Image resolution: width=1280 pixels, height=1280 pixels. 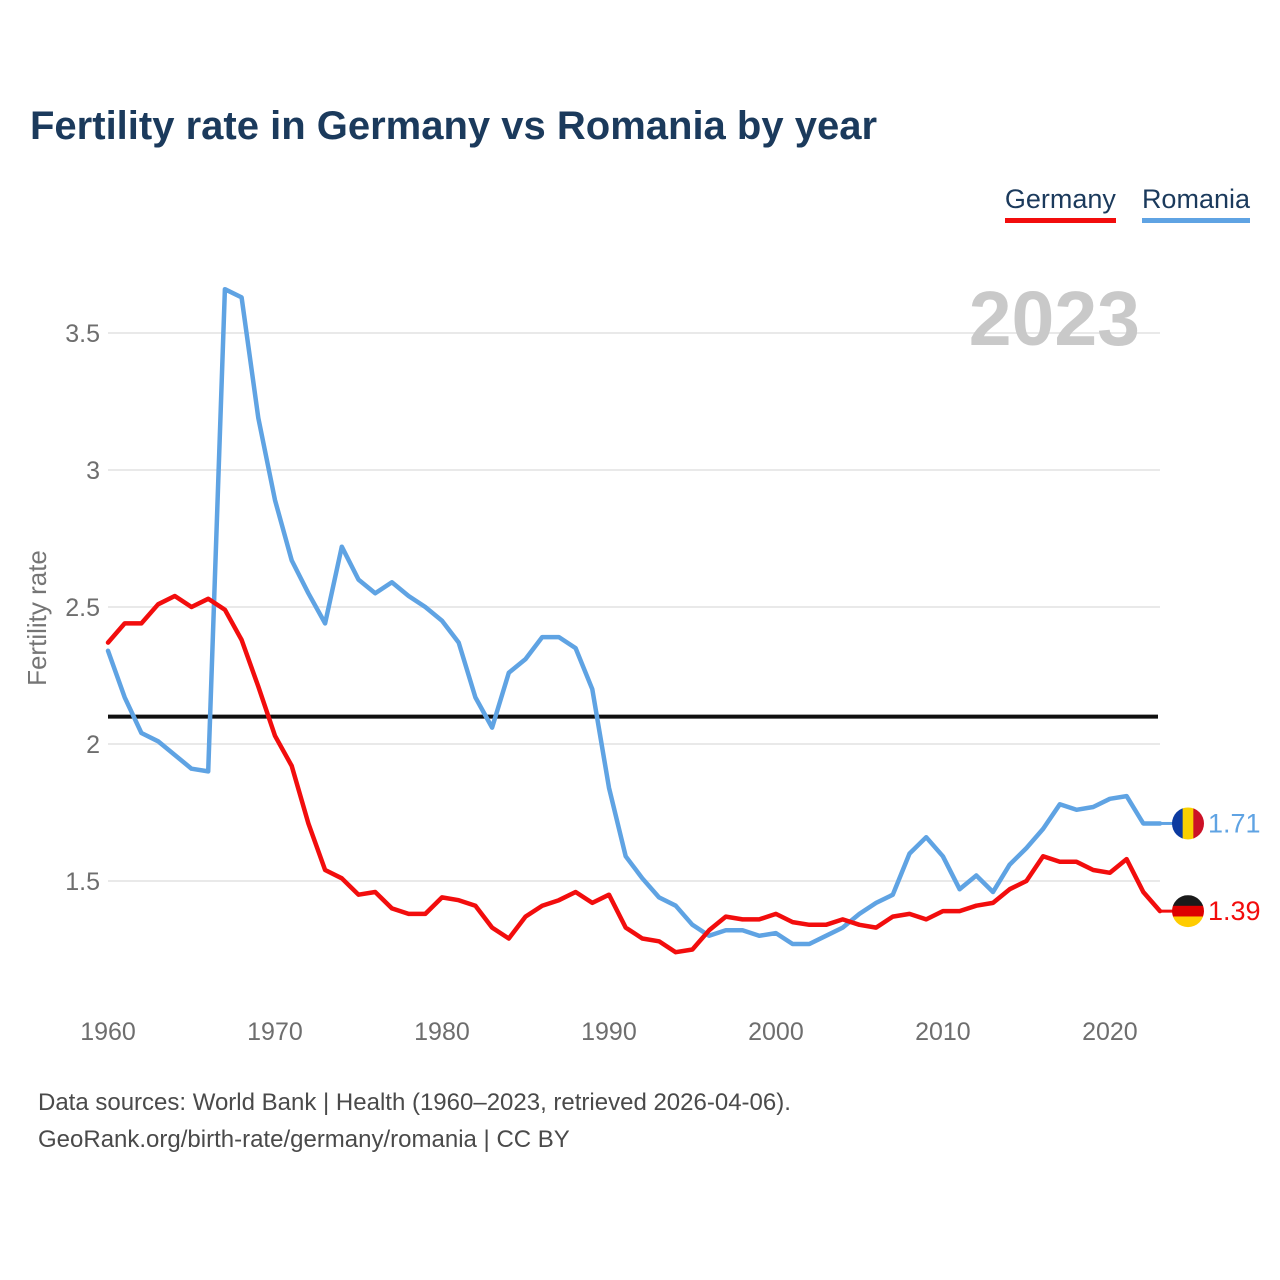 I want to click on end-value-label-germany: 1.39, so click(x=1234, y=911).